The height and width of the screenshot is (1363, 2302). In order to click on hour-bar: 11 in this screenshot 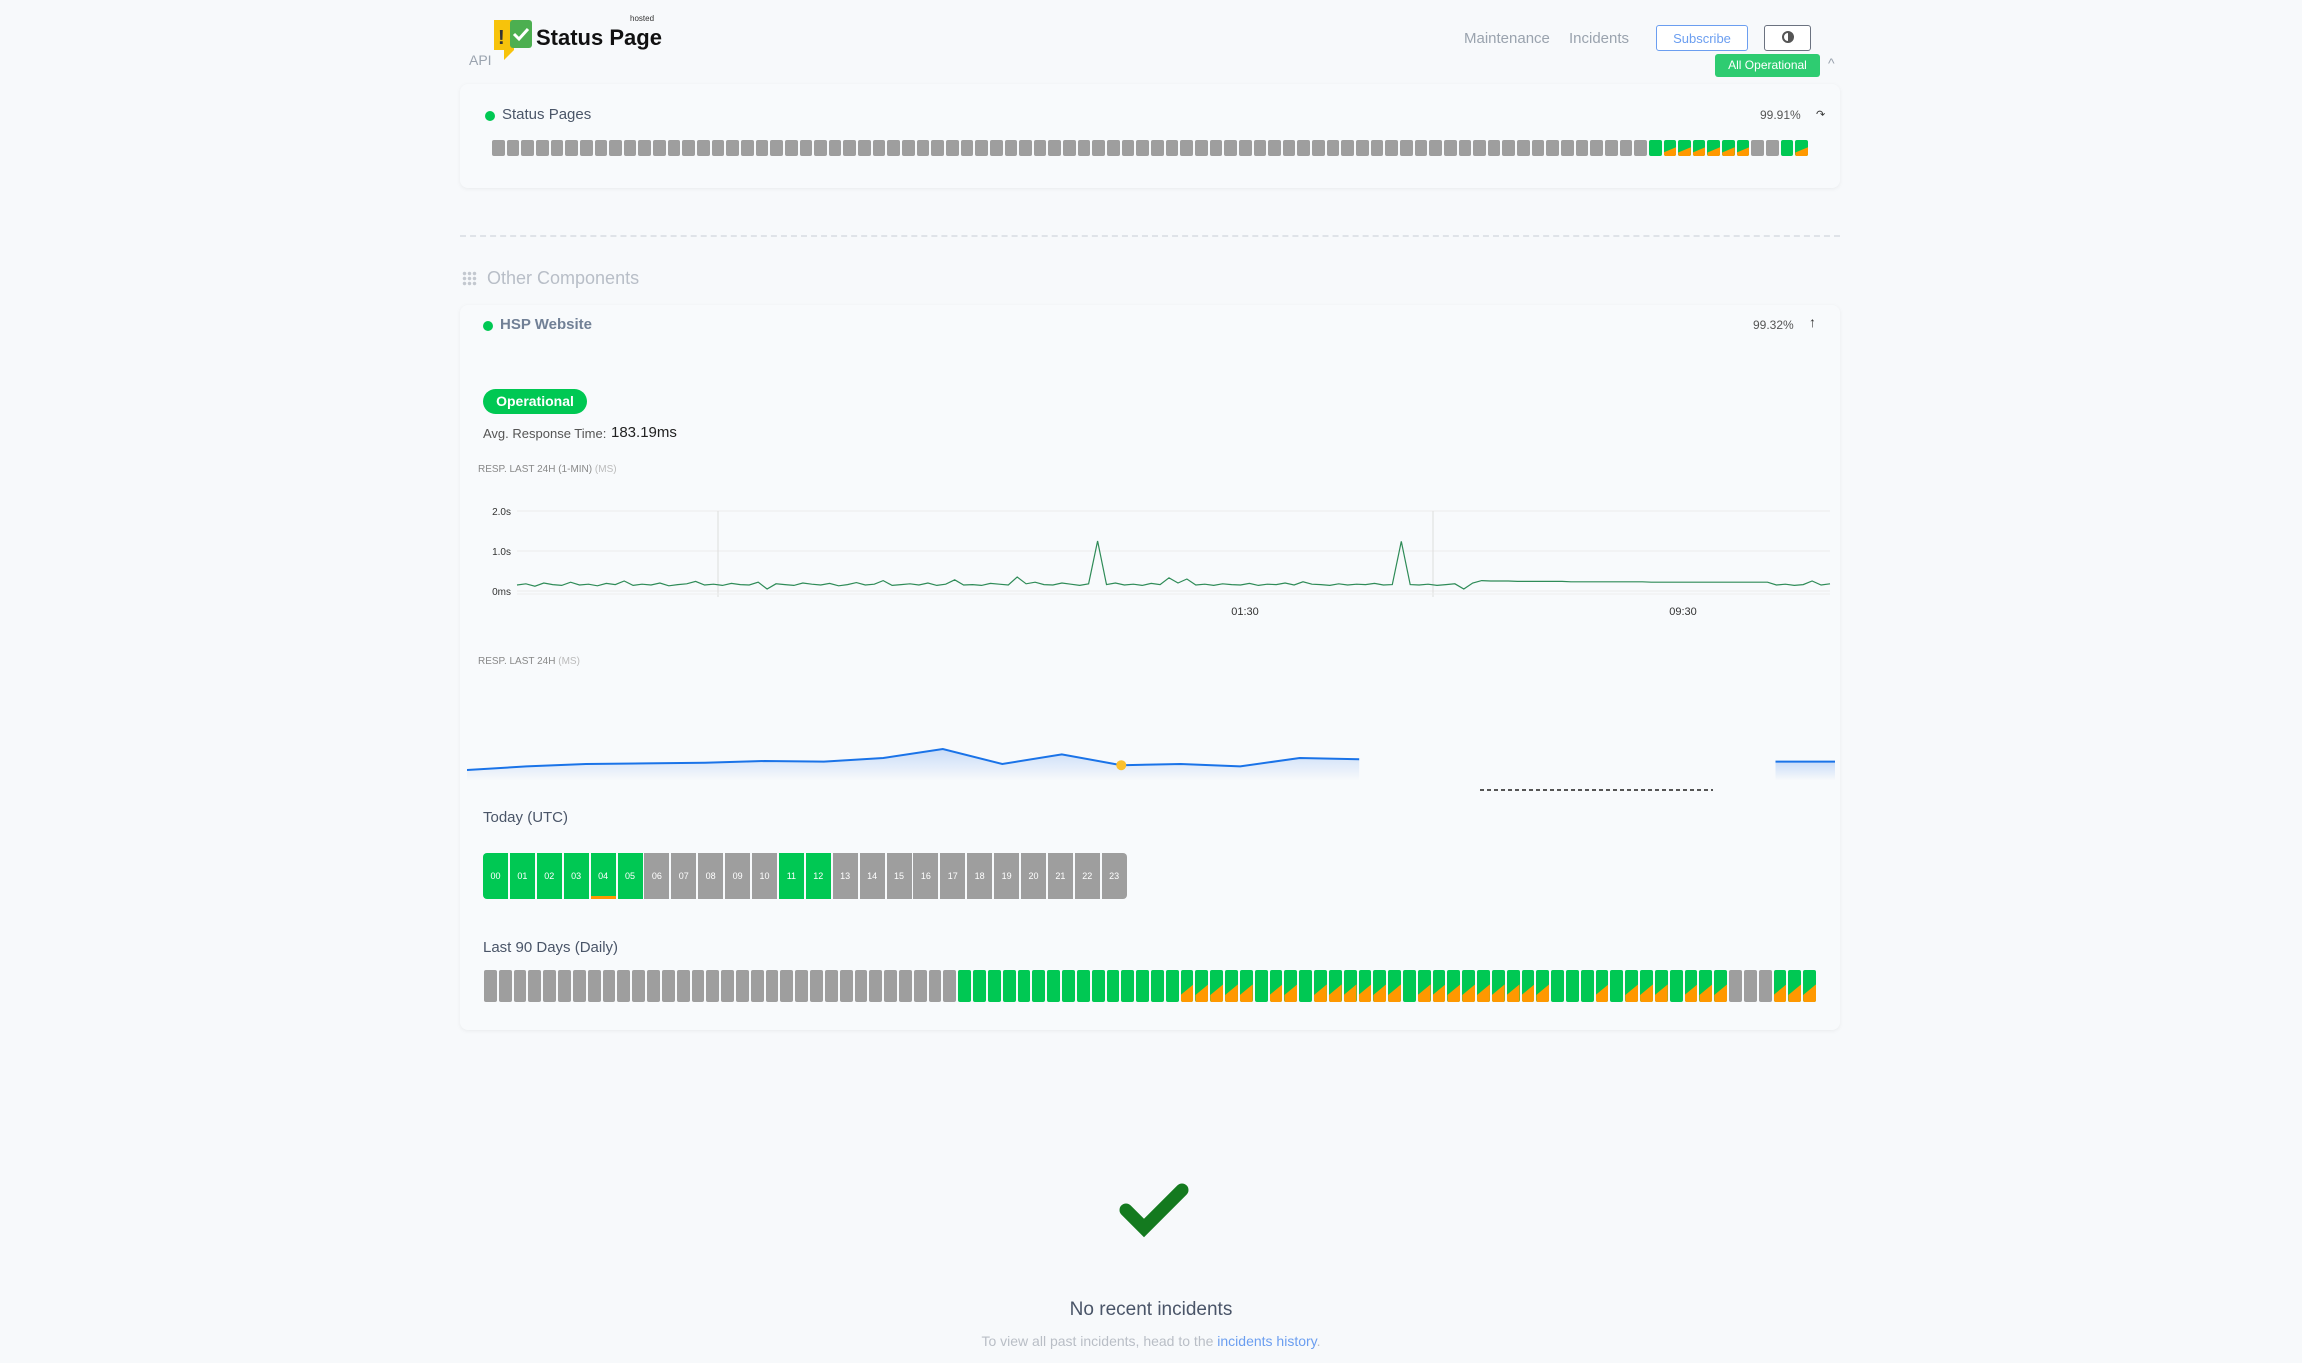, I will do `click(791, 876)`.